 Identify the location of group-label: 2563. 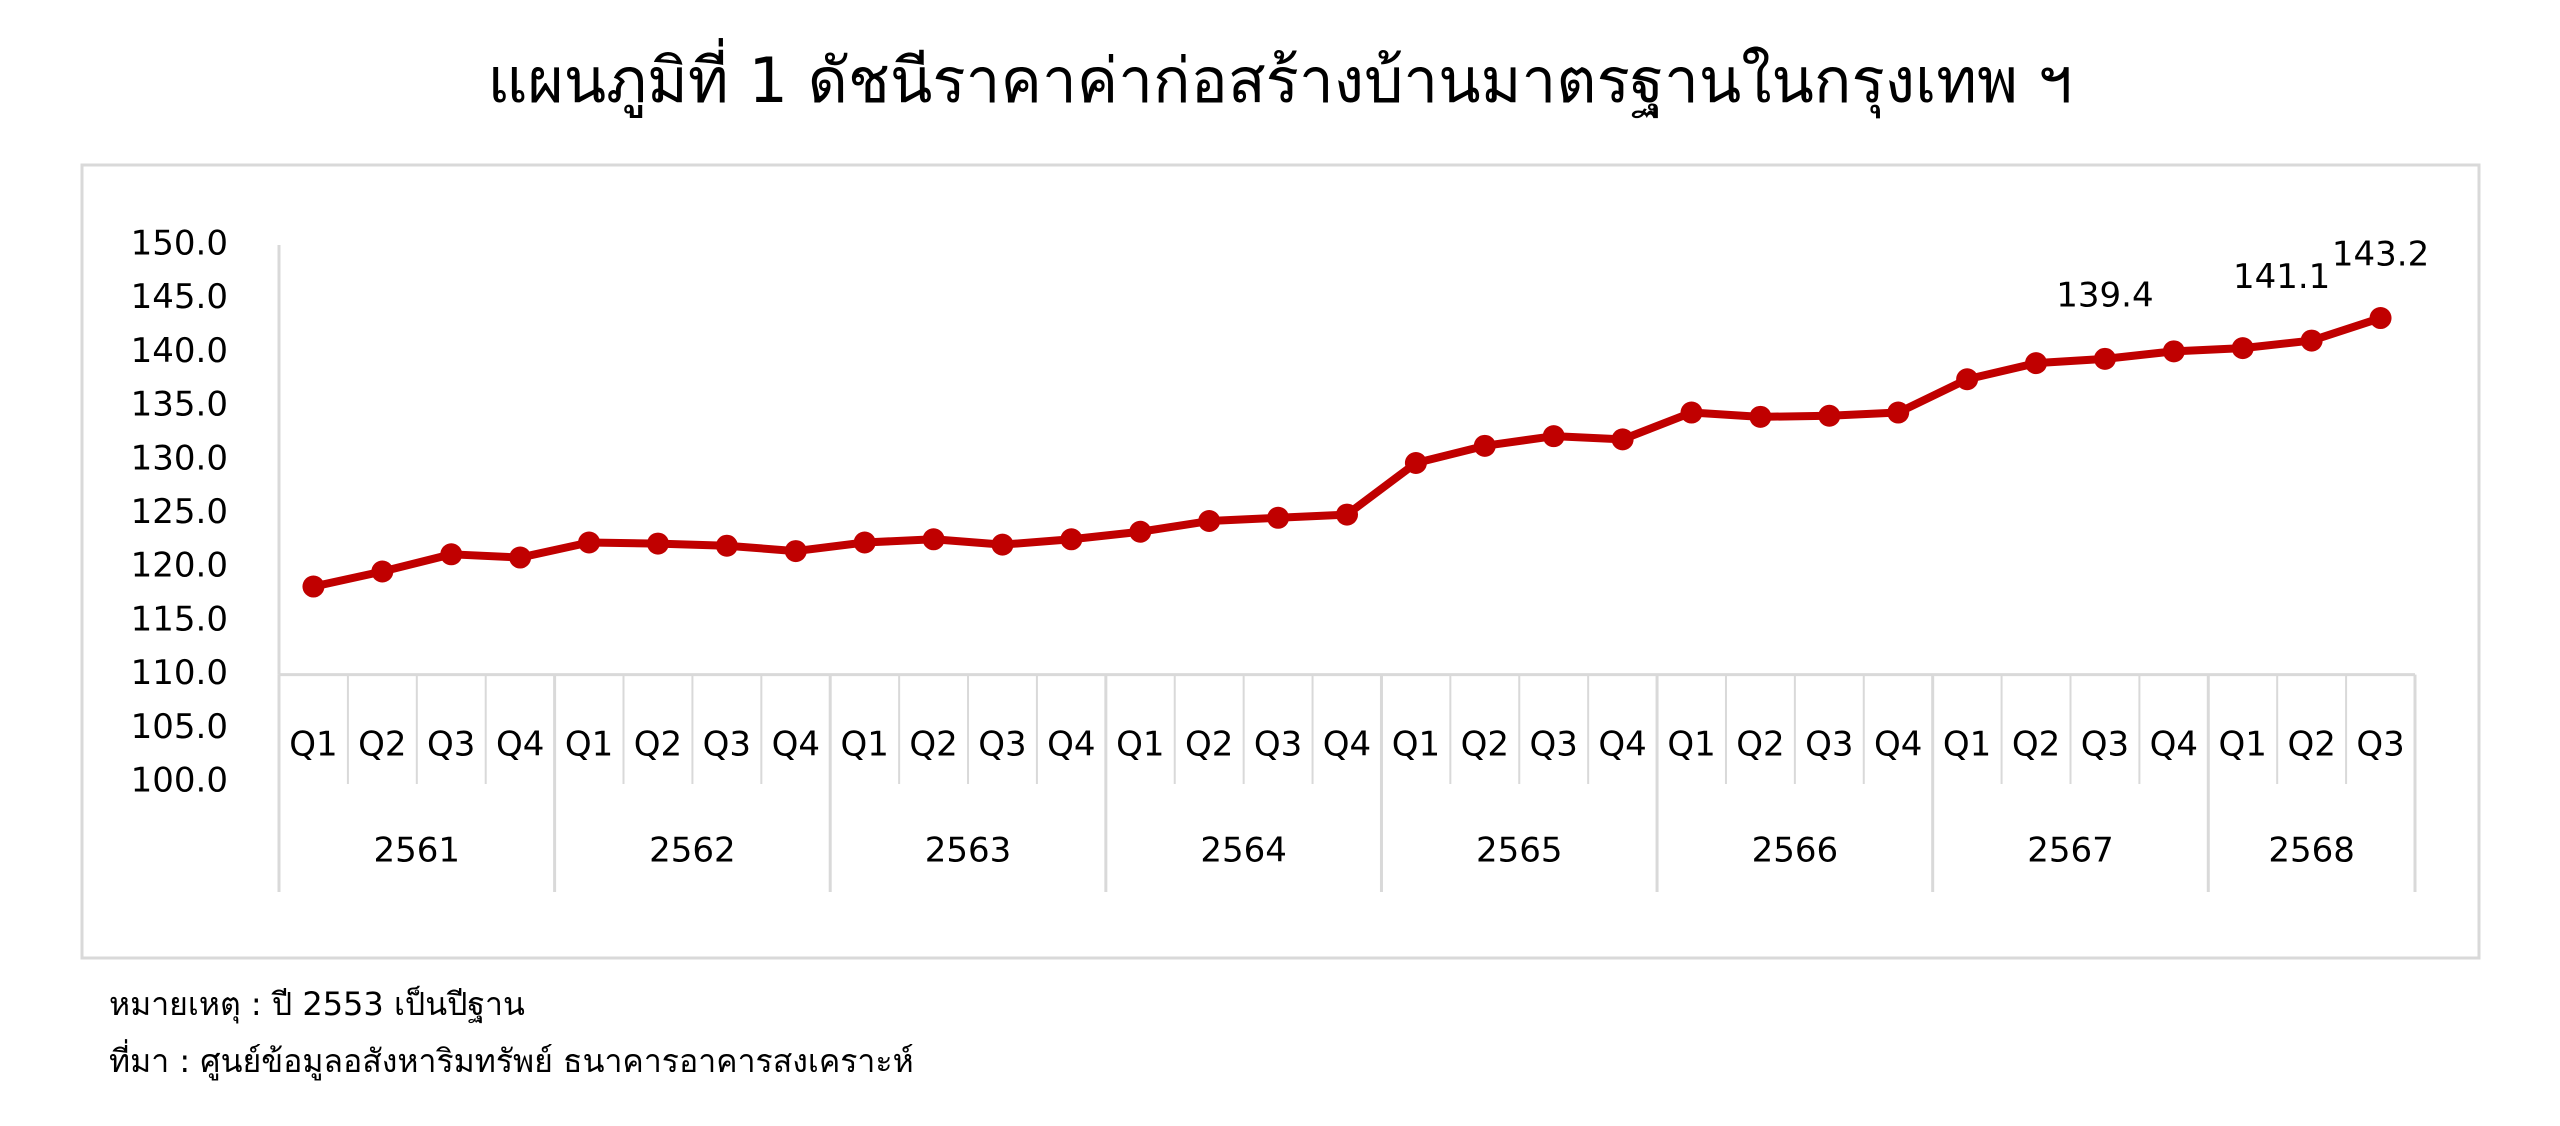
(968, 851).